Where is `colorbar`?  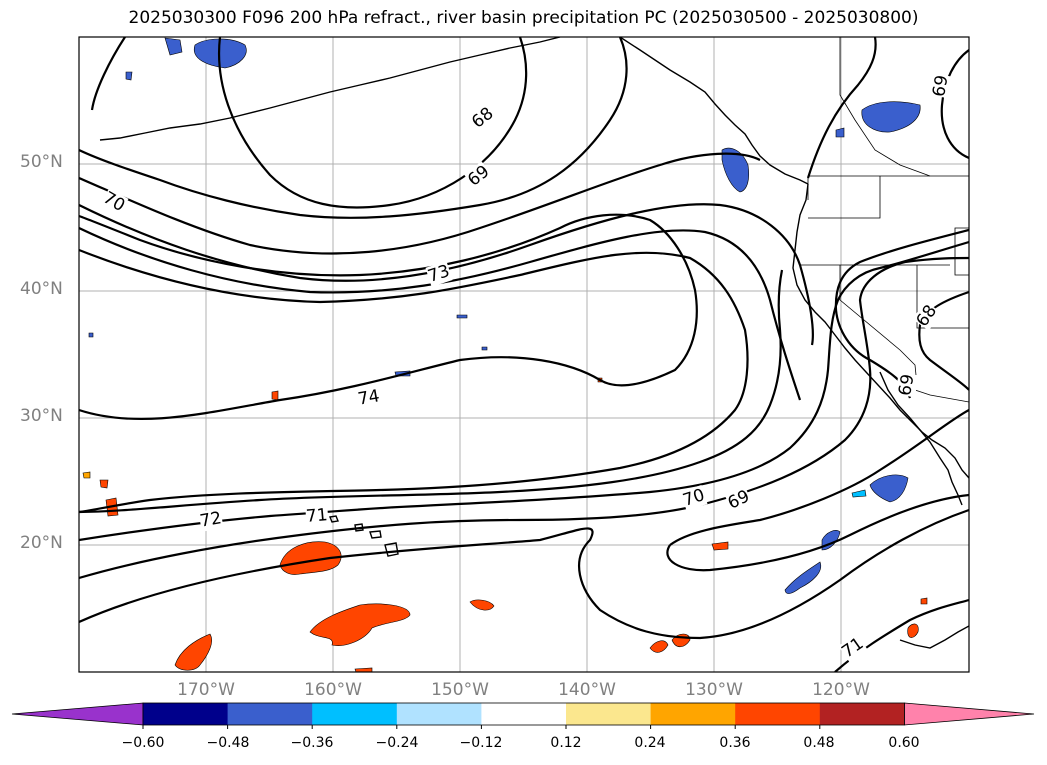
colorbar is located at coordinates (523, 715).